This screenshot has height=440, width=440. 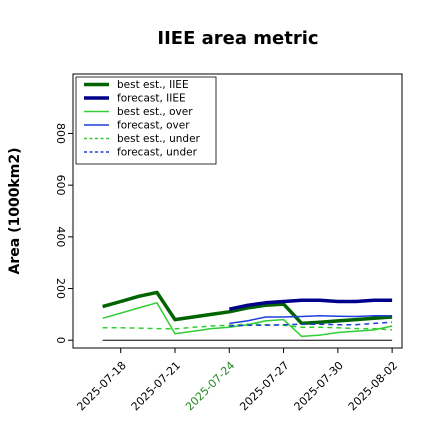 I want to click on x-tick-label: 2025-08-02, so click(x=373, y=386).